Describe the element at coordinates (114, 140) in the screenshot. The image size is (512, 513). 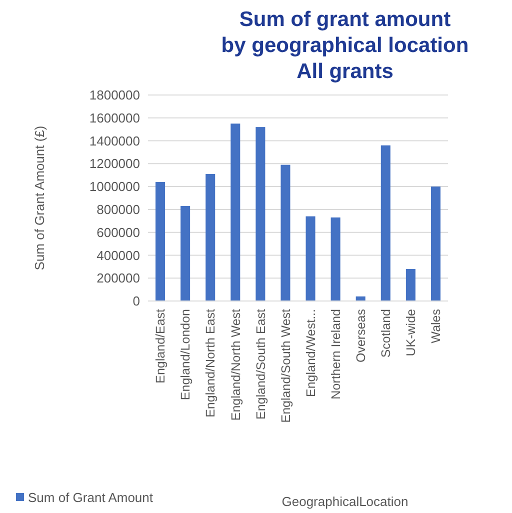
I see `y-tick-label: 1400000` at that location.